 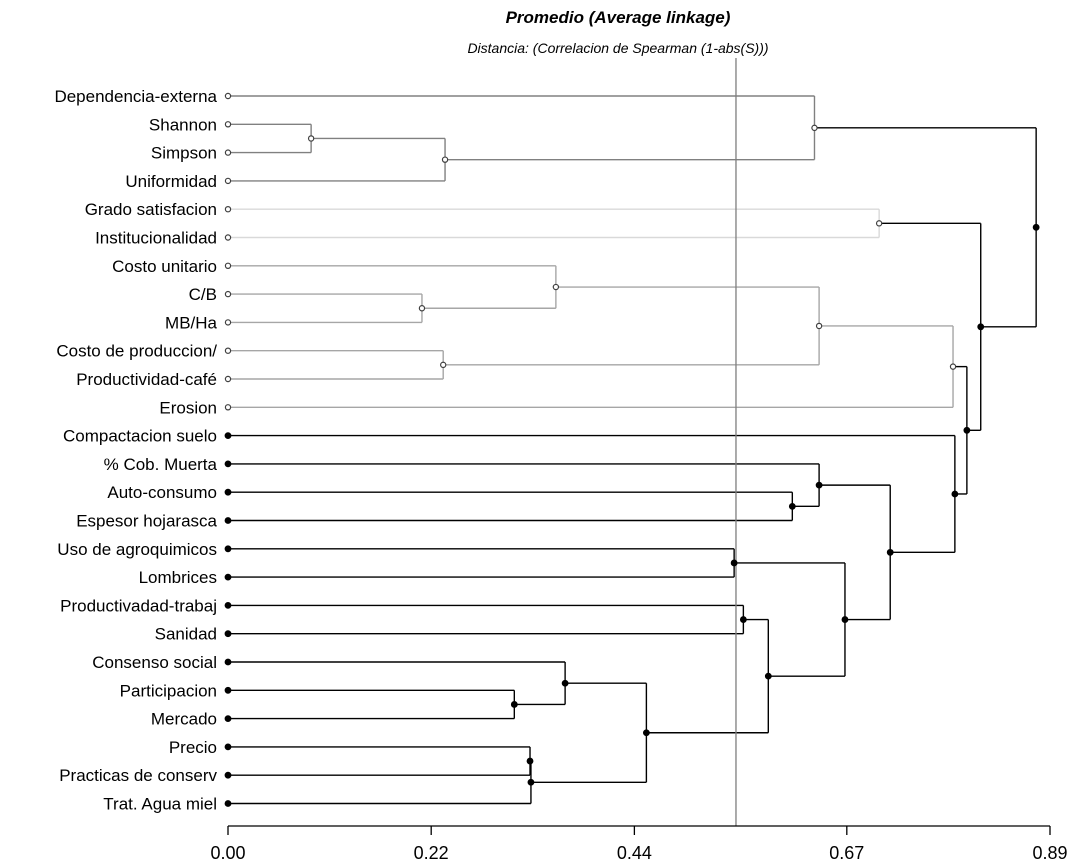 I want to click on leaf-marker-espesor-hojarasca, so click(x=228, y=520).